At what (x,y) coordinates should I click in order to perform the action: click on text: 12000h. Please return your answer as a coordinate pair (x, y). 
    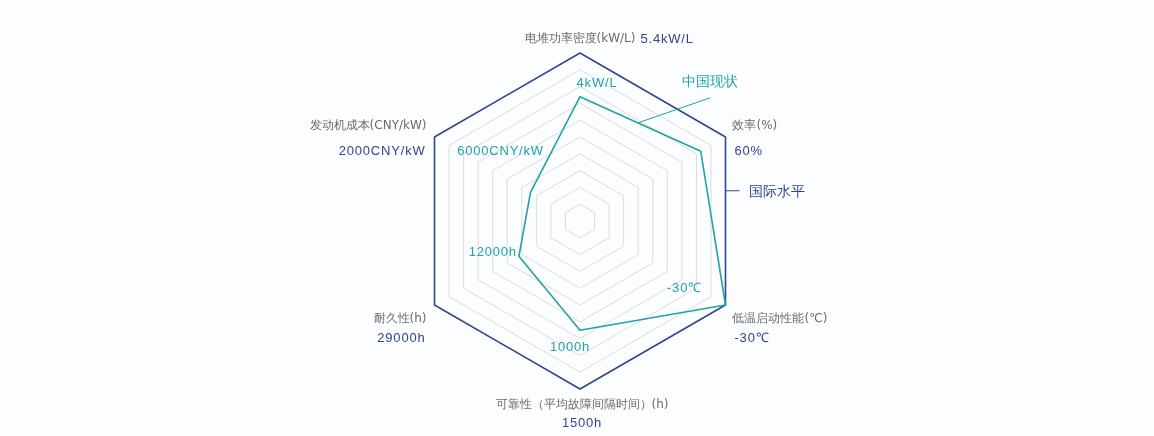
    Looking at the image, I should click on (492, 251).